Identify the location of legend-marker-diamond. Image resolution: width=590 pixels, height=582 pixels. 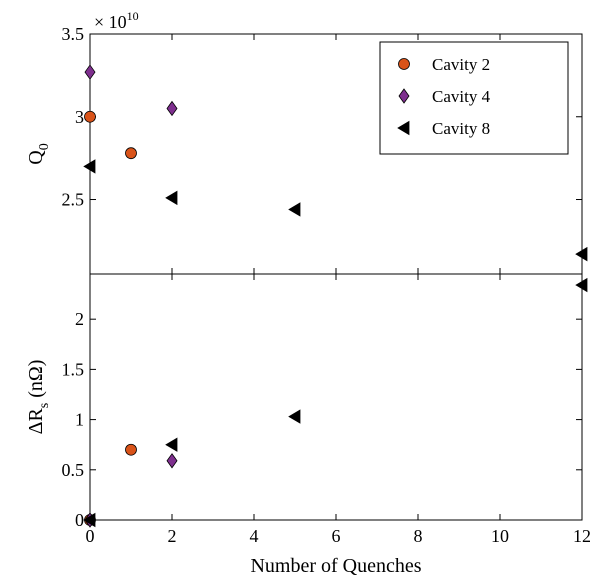
(404, 96).